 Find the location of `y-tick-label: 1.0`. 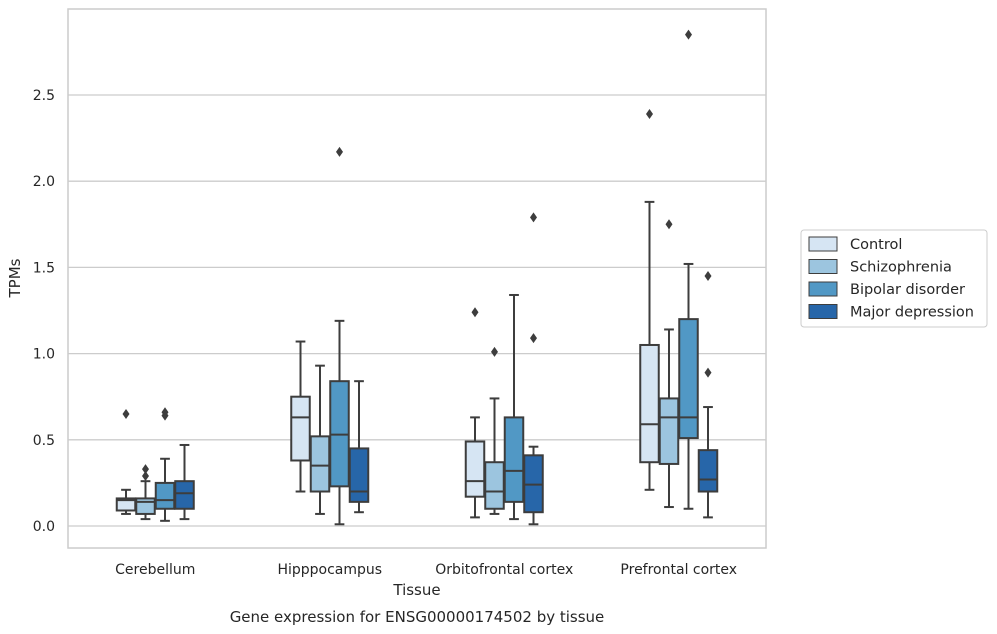

y-tick-label: 1.0 is located at coordinates (44, 355).